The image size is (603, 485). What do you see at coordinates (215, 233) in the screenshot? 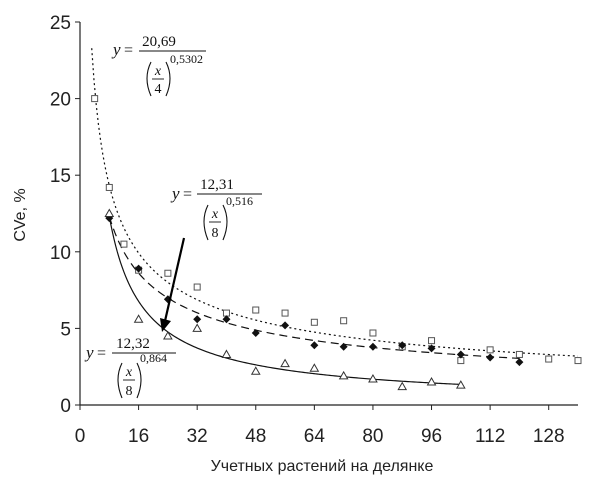
I see `eq2-denominator: 8` at bounding box center [215, 233].